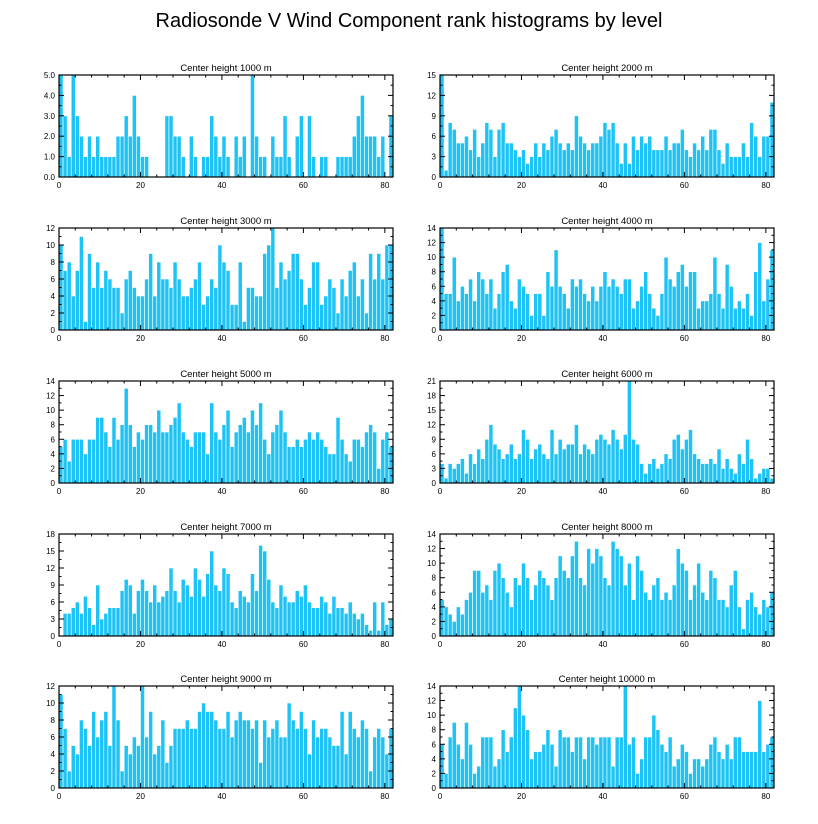 This screenshot has width=818, height=824. Describe the element at coordinates (220, 585) in the screenshot. I see `panel-7: Center height 7000 m 0 20 40 60 80 0 3 6 9 12 15 18` at that location.